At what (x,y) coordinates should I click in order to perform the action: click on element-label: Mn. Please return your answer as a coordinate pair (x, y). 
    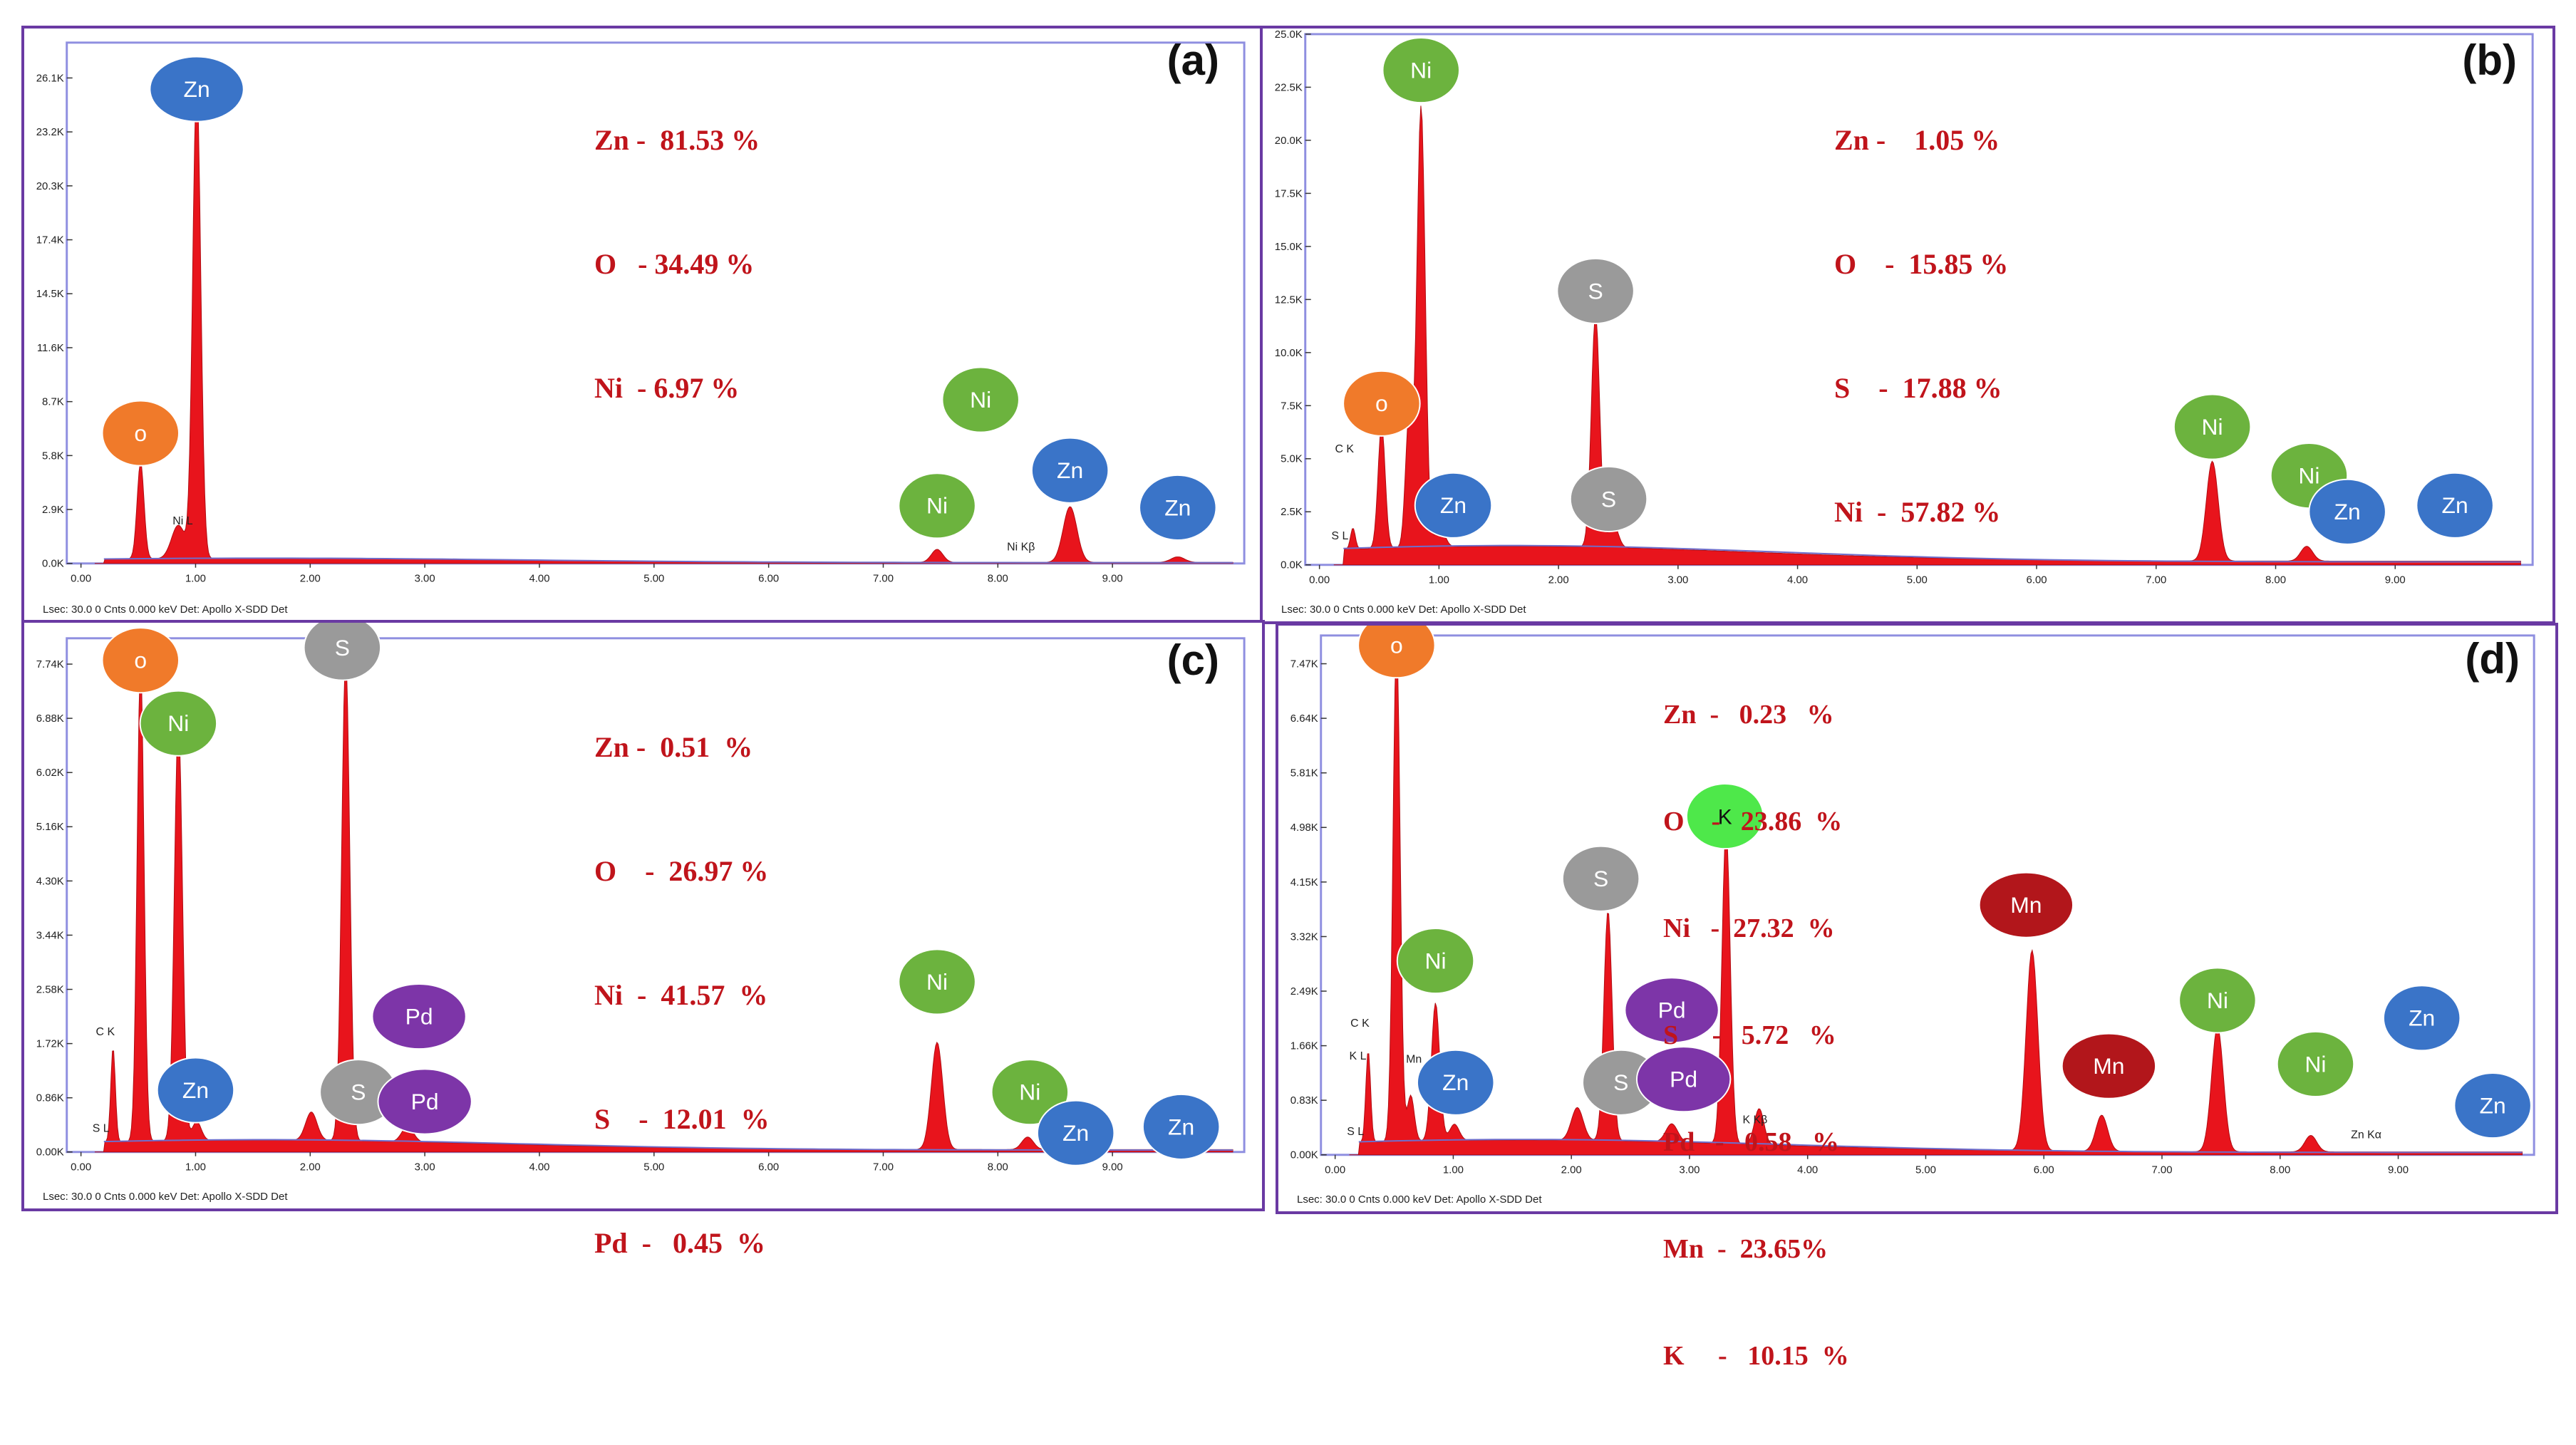
    Looking at the image, I should click on (2026, 904).